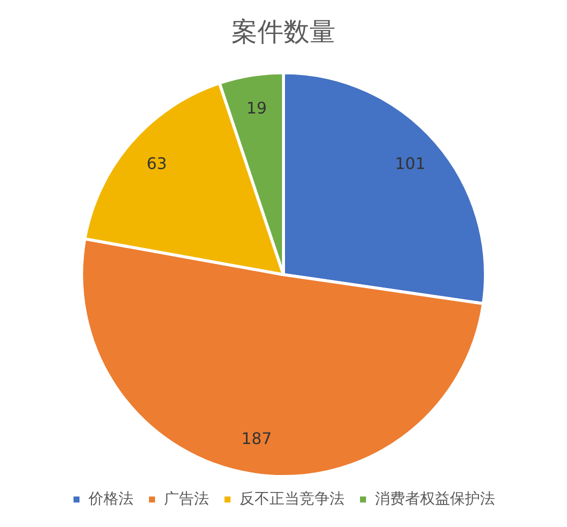 The height and width of the screenshot is (527, 567). What do you see at coordinates (435, 498) in the screenshot?
I see `legend-label: 消费者权益保护法` at bounding box center [435, 498].